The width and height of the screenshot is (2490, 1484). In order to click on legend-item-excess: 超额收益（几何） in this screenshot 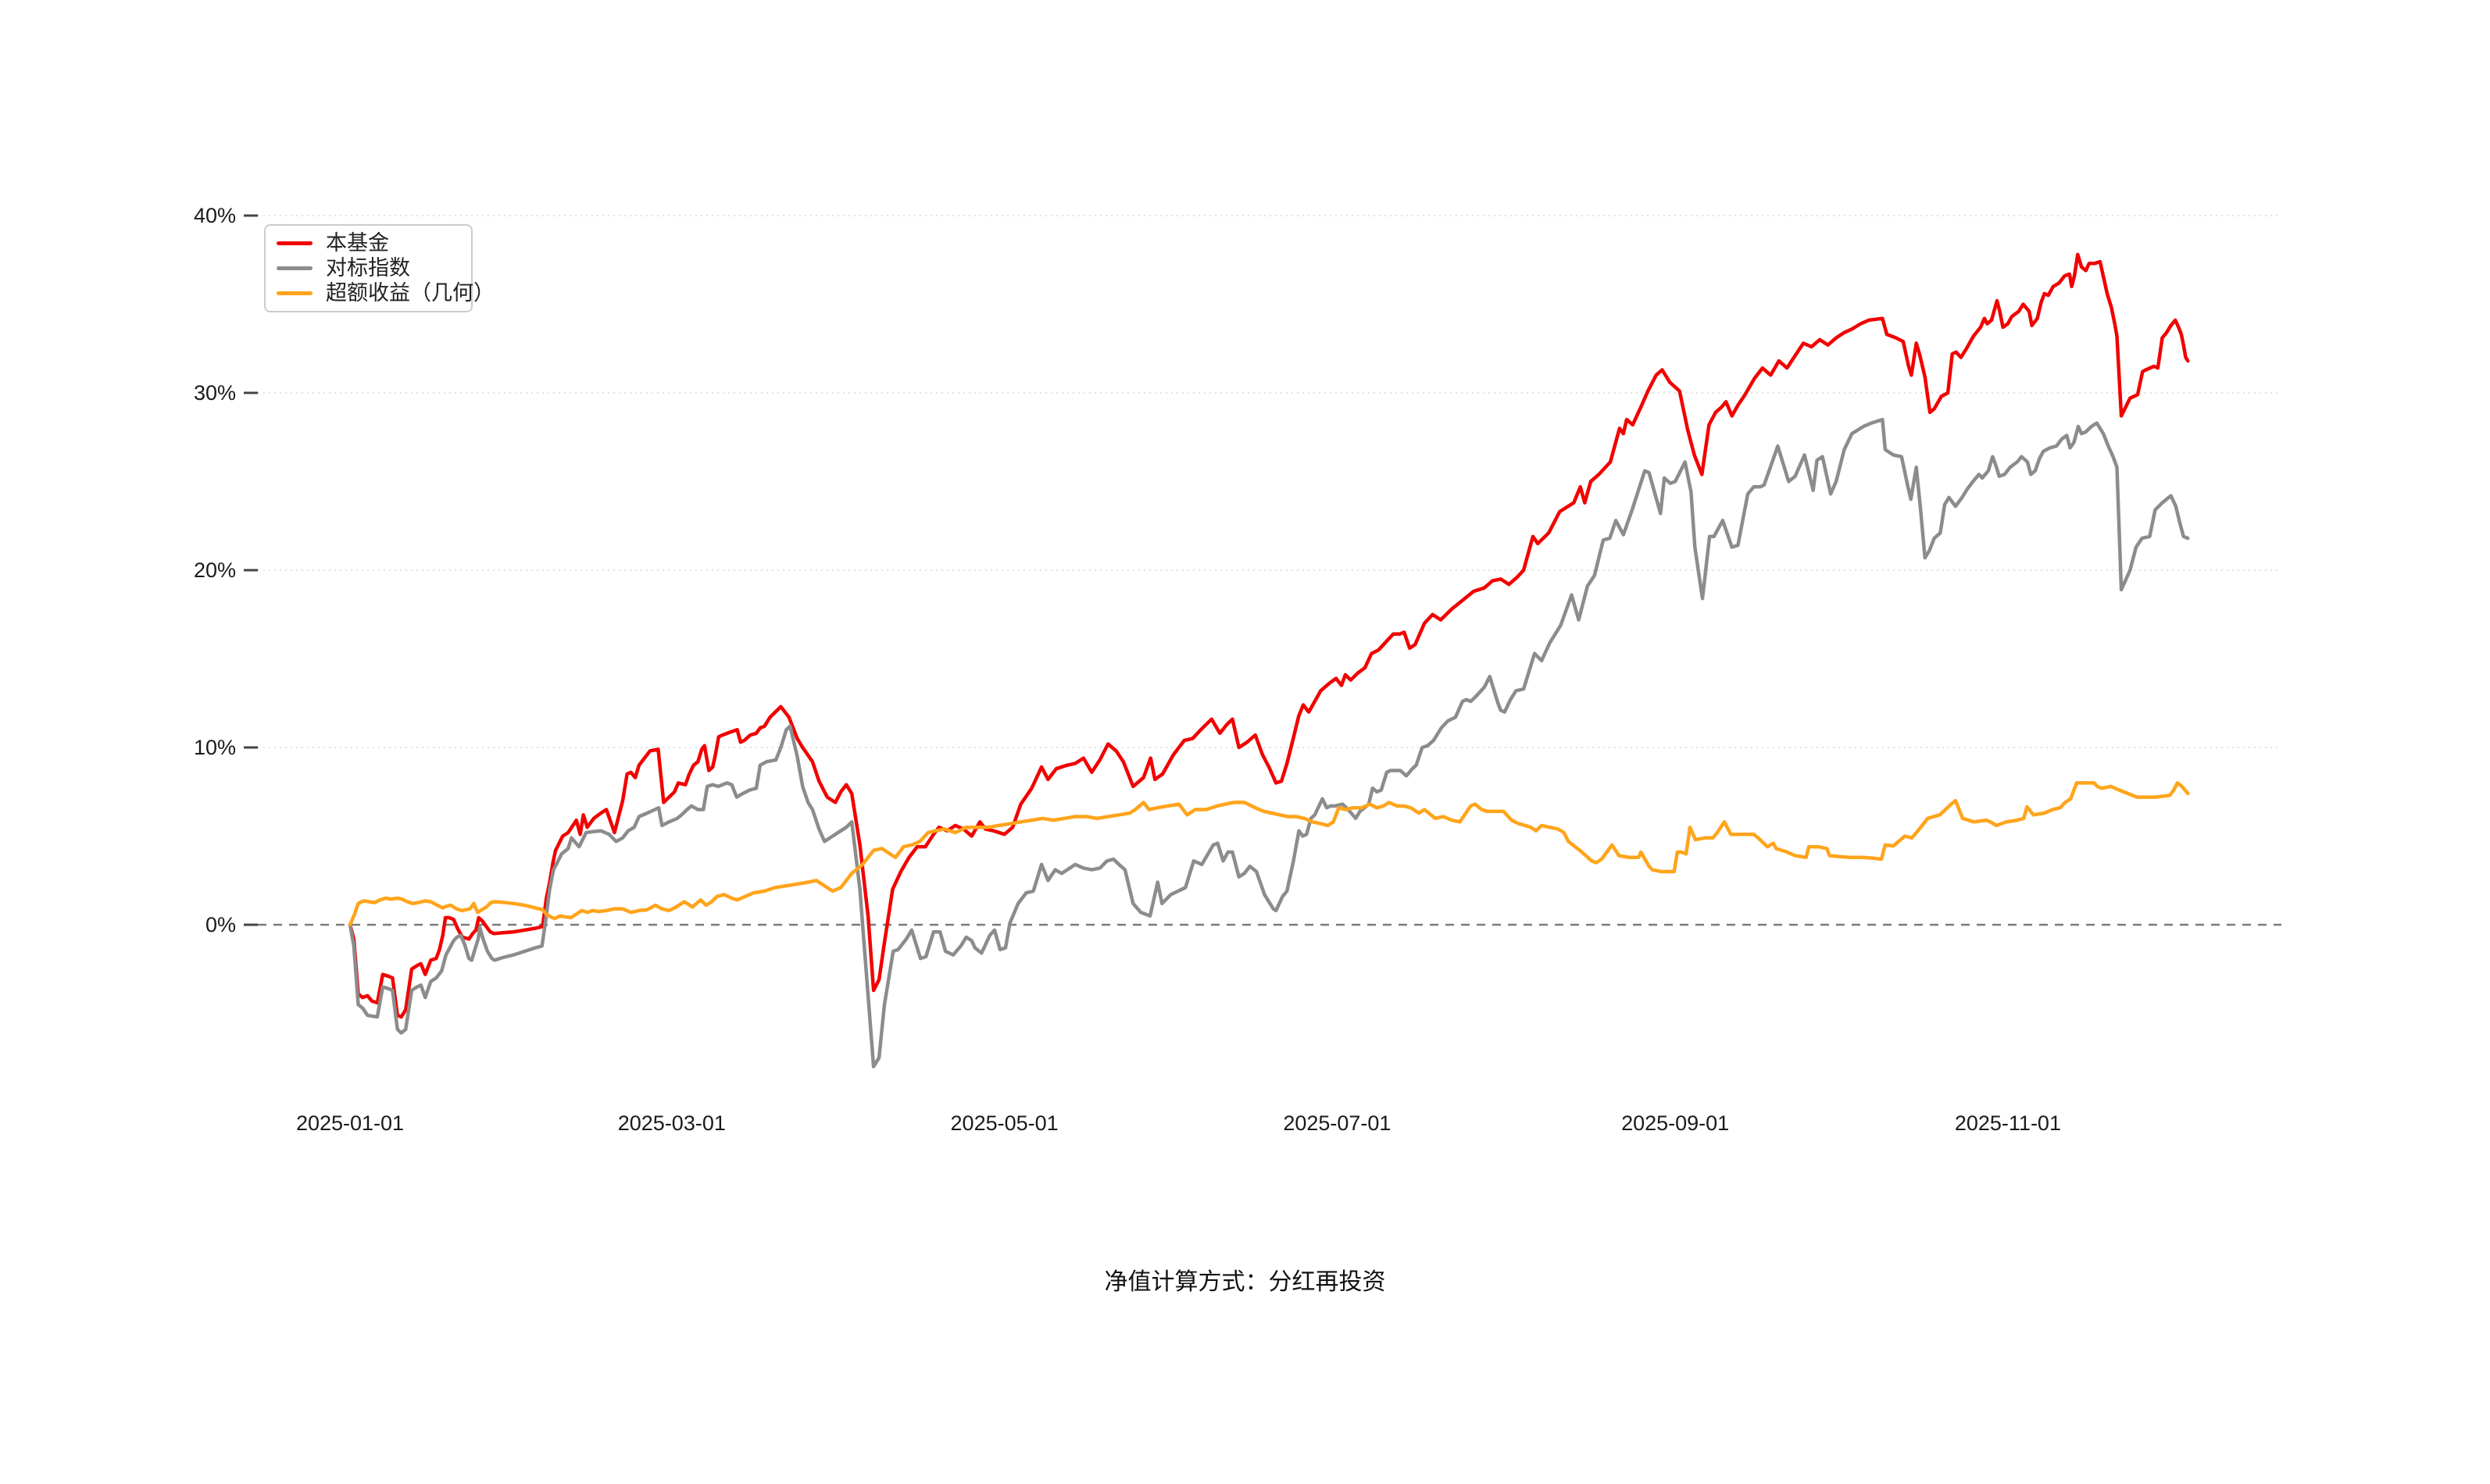, I will do `click(386, 293)`.